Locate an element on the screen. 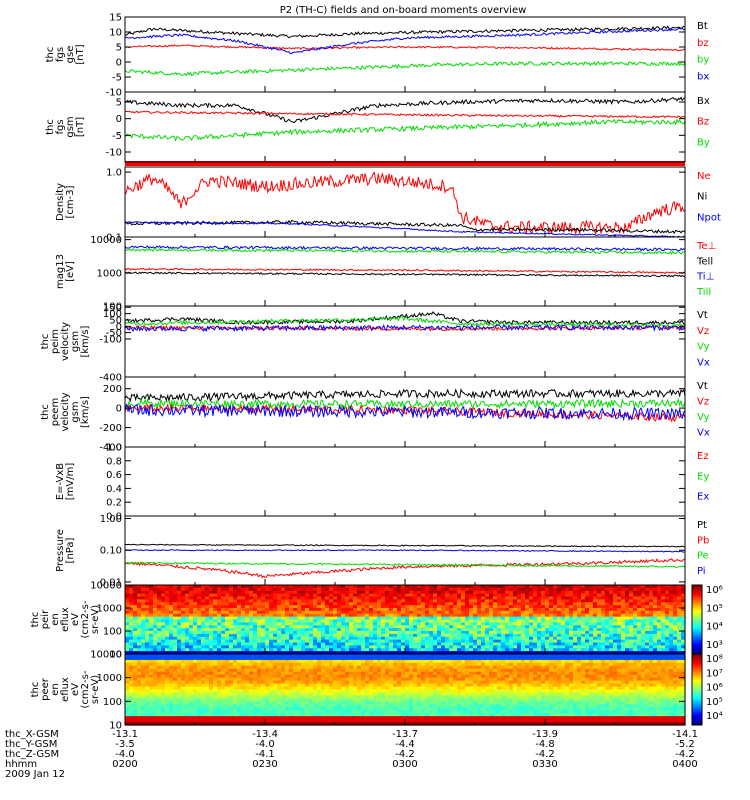 This screenshot has width=750, height=800. y-tick-label: 0.8 is located at coordinates (114, 461).